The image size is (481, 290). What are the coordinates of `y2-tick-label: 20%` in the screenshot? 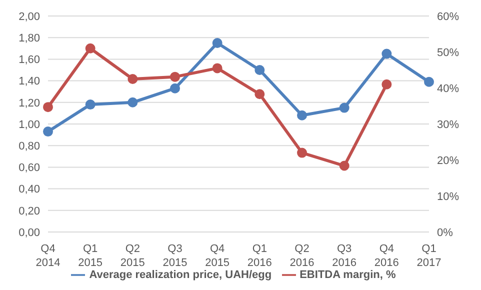 It's located at (448, 160).